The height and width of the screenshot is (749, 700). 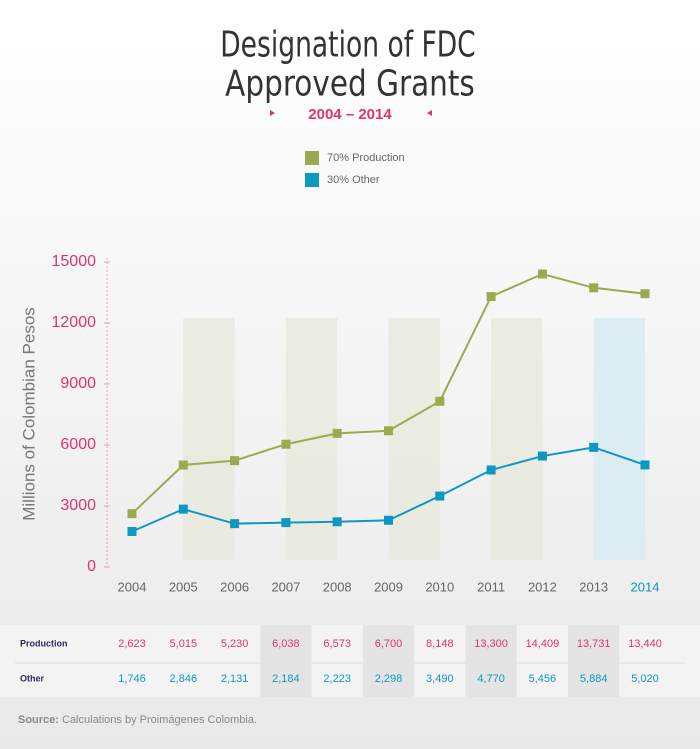 I want to click on chart-title: Approved Grants, so click(x=350, y=82).